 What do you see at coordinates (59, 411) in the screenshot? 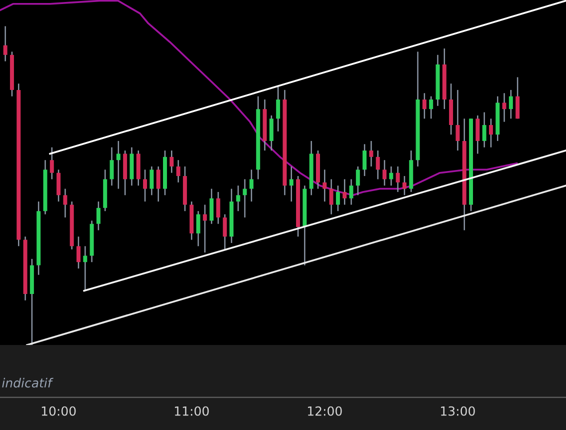
I see `x-tick-label: 10:00` at bounding box center [59, 411].